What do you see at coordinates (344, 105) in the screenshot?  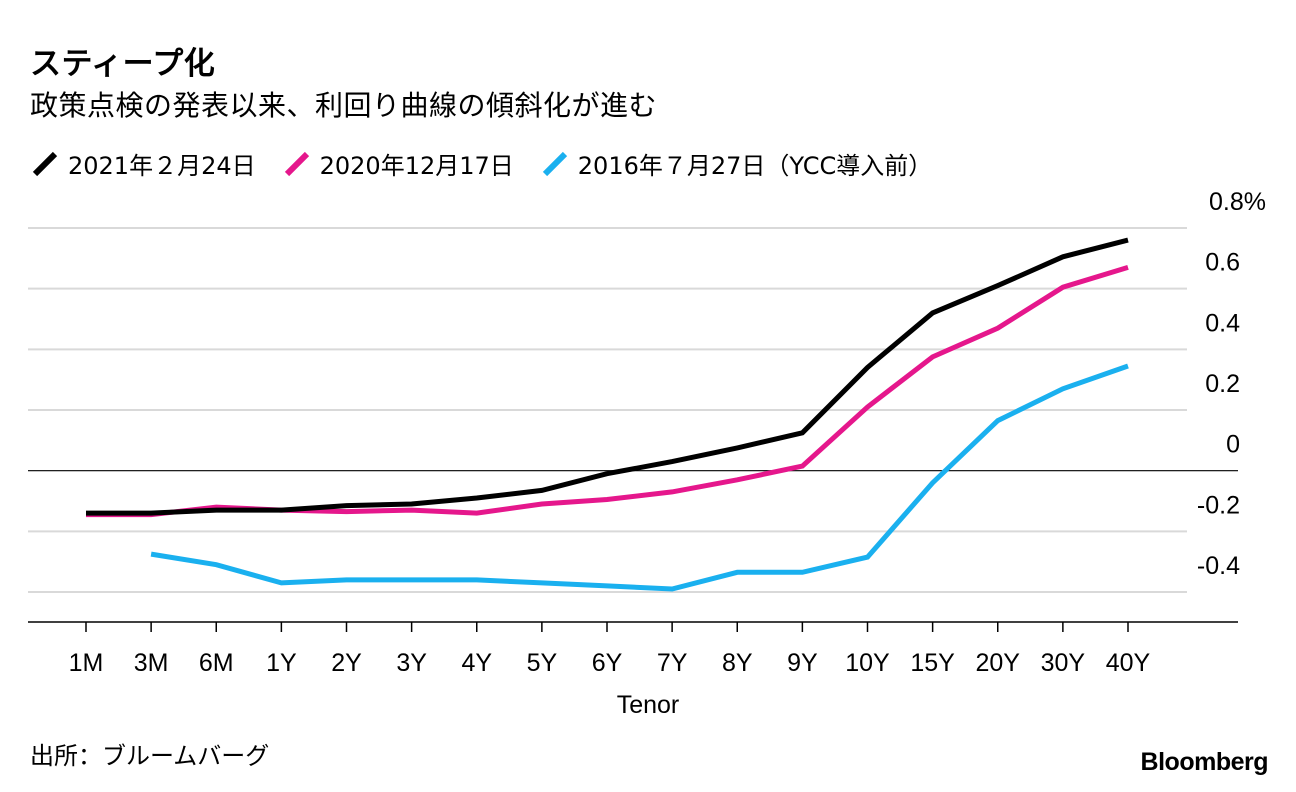 I see `chart-subtitle: 政策点検の発表以来、利回り曲線の傾斜化が進む` at bounding box center [344, 105].